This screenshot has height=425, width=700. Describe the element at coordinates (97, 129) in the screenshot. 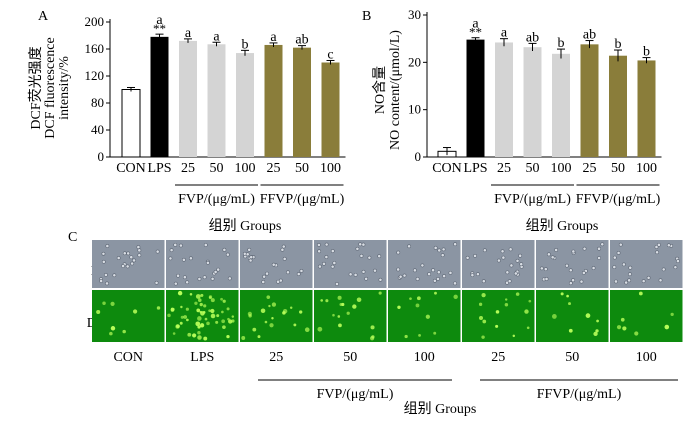

I see `y-tick-label: 40` at that location.